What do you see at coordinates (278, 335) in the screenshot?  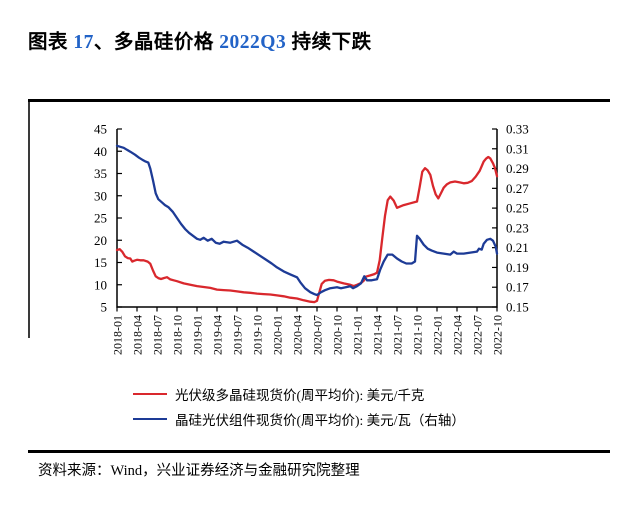 I see `svg-text: 2020-01` at bounding box center [278, 335].